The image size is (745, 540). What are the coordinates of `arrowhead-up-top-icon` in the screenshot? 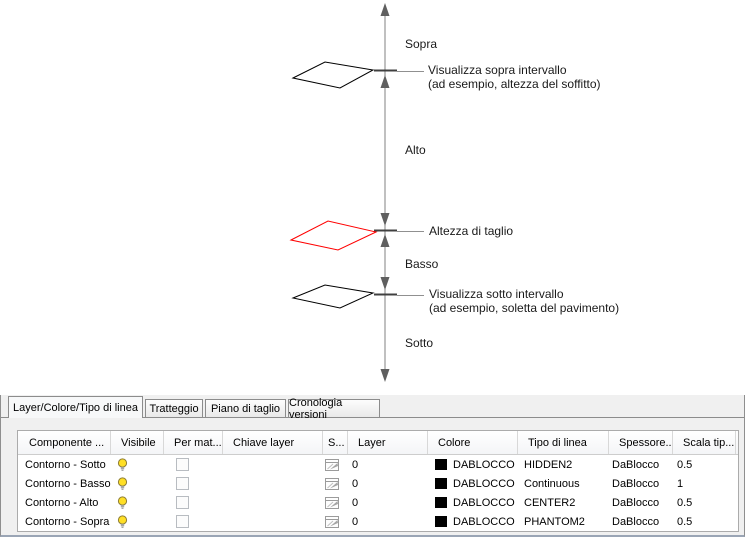 It's located at (385, 9).